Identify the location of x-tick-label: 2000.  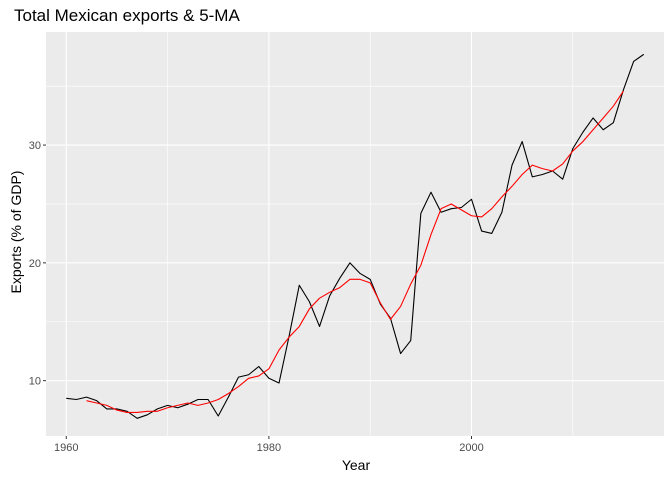
(471, 448).